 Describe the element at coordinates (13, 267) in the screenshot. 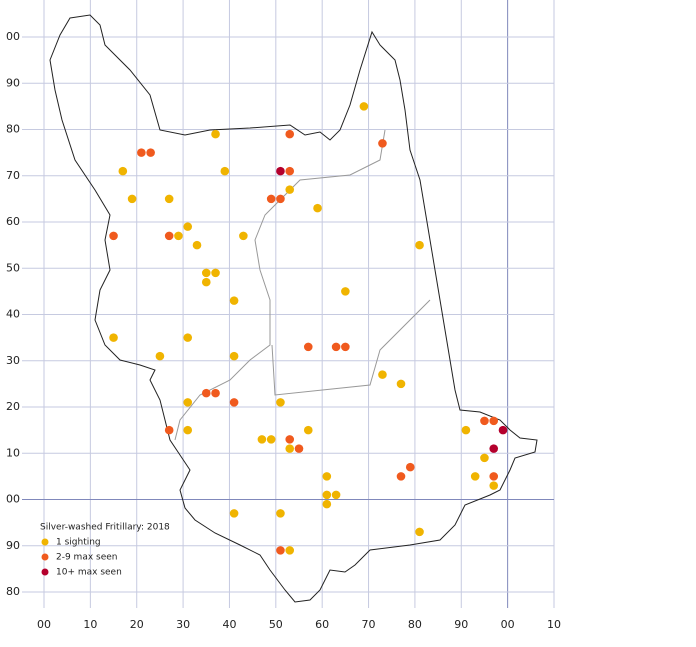

I see `y-tick-label: 50` at that location.